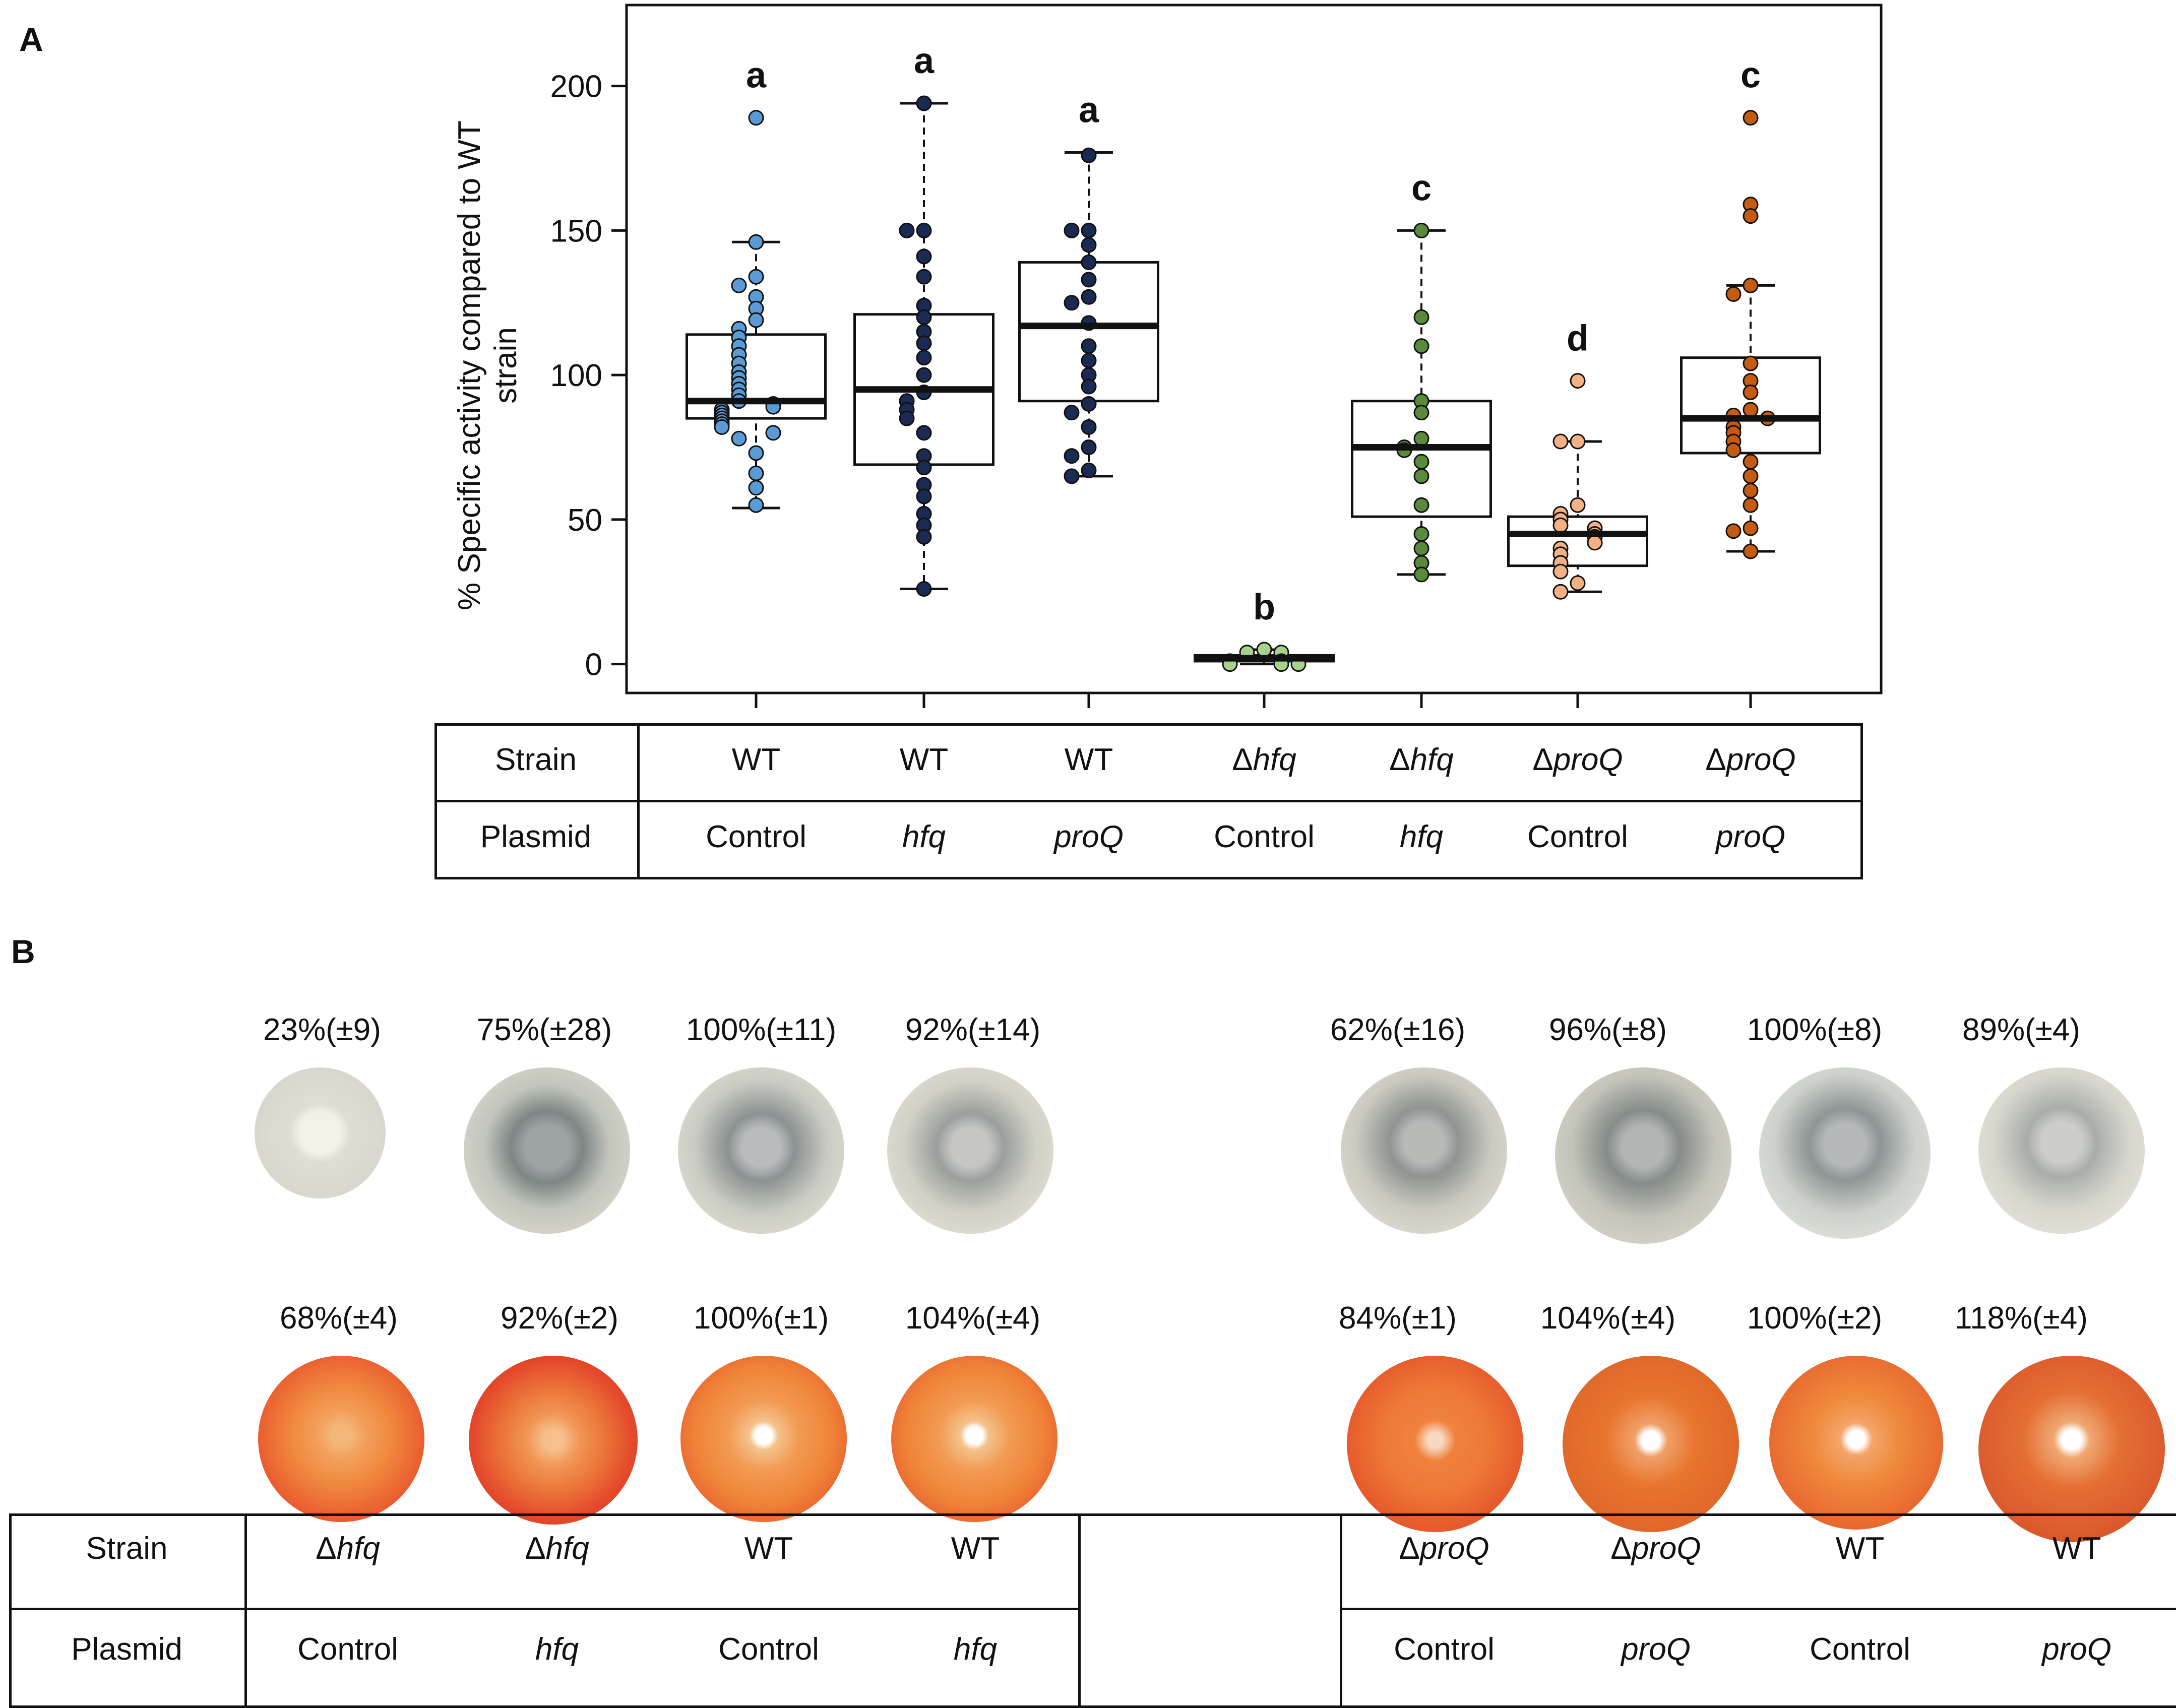 The image size is (2176, 1708). I want to click on significance-letter: a, so click(924, 61).